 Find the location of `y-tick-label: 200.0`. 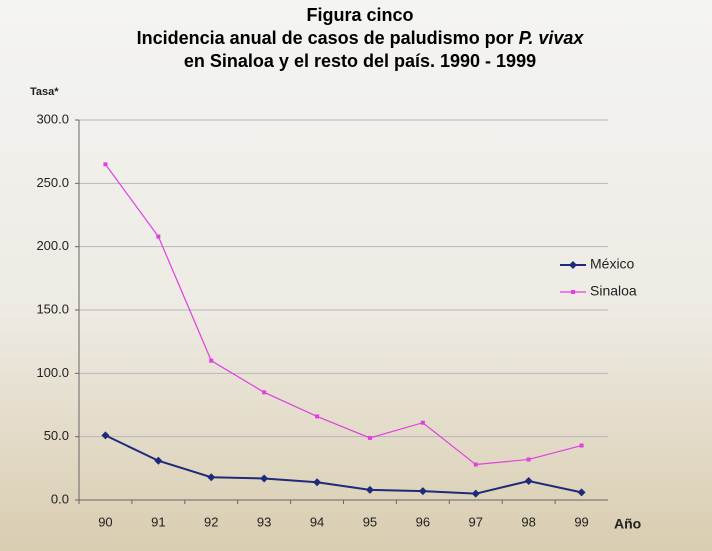

y-tick-label: 200.0 is located at coordinates (52, 245).